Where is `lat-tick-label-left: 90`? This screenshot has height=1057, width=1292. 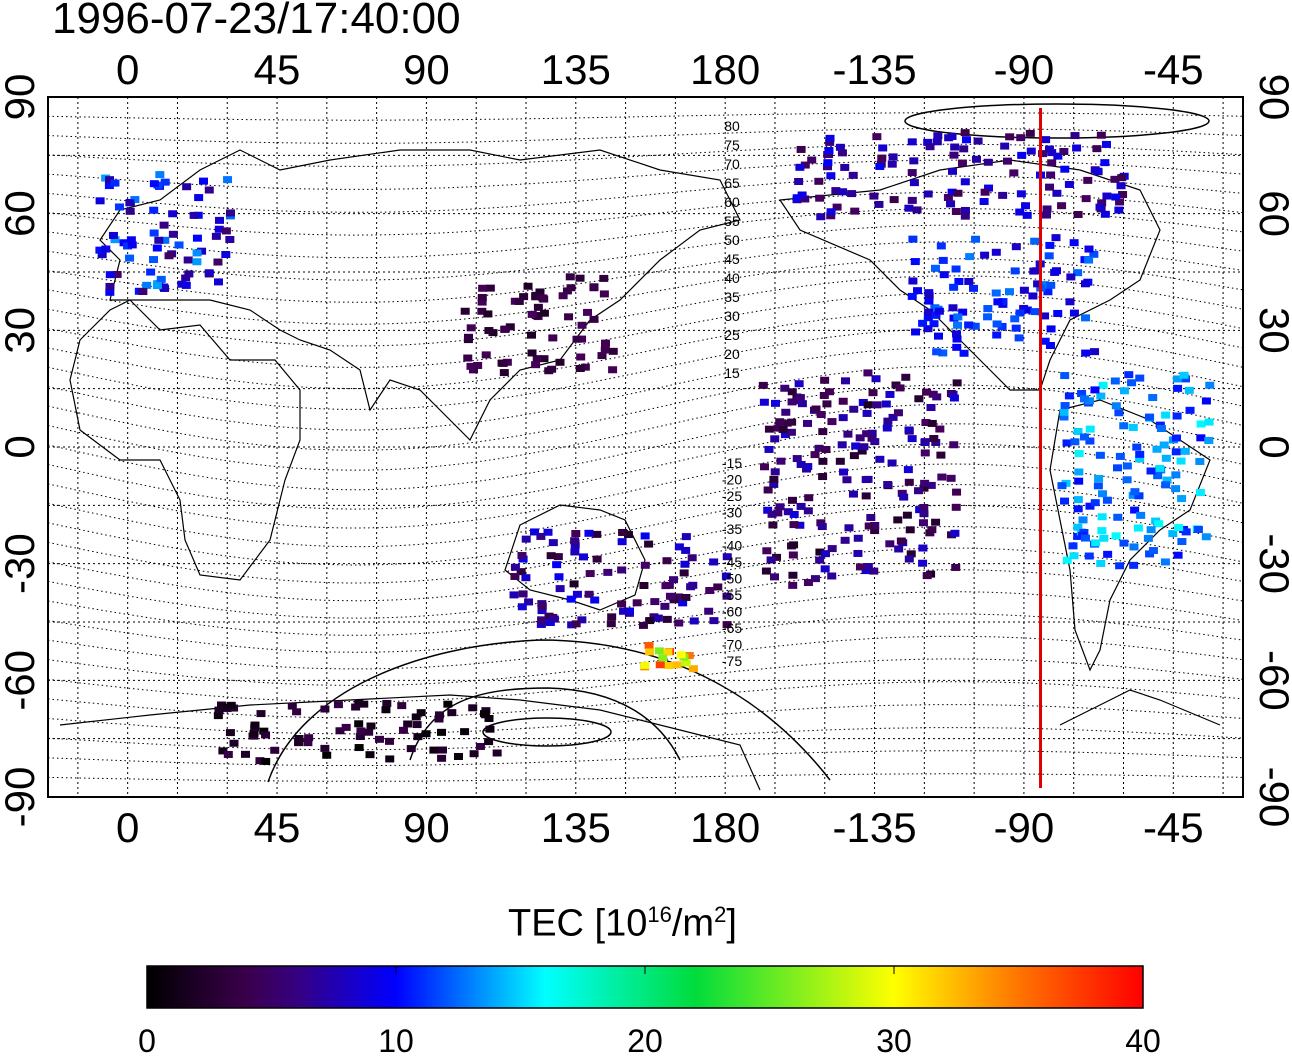
lat-tick-label-left: 90 is located at coordinates (21, 97).